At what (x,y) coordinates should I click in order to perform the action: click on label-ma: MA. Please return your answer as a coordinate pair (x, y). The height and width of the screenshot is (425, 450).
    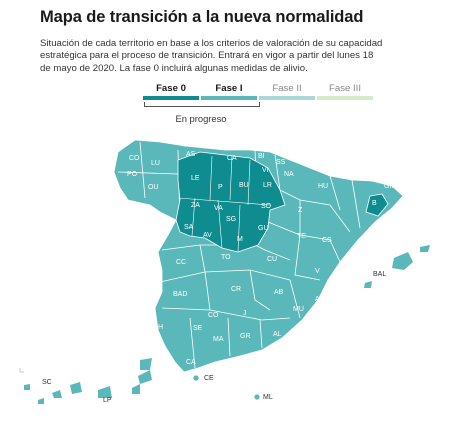
    Looking at the image, I should click on (218, 339).